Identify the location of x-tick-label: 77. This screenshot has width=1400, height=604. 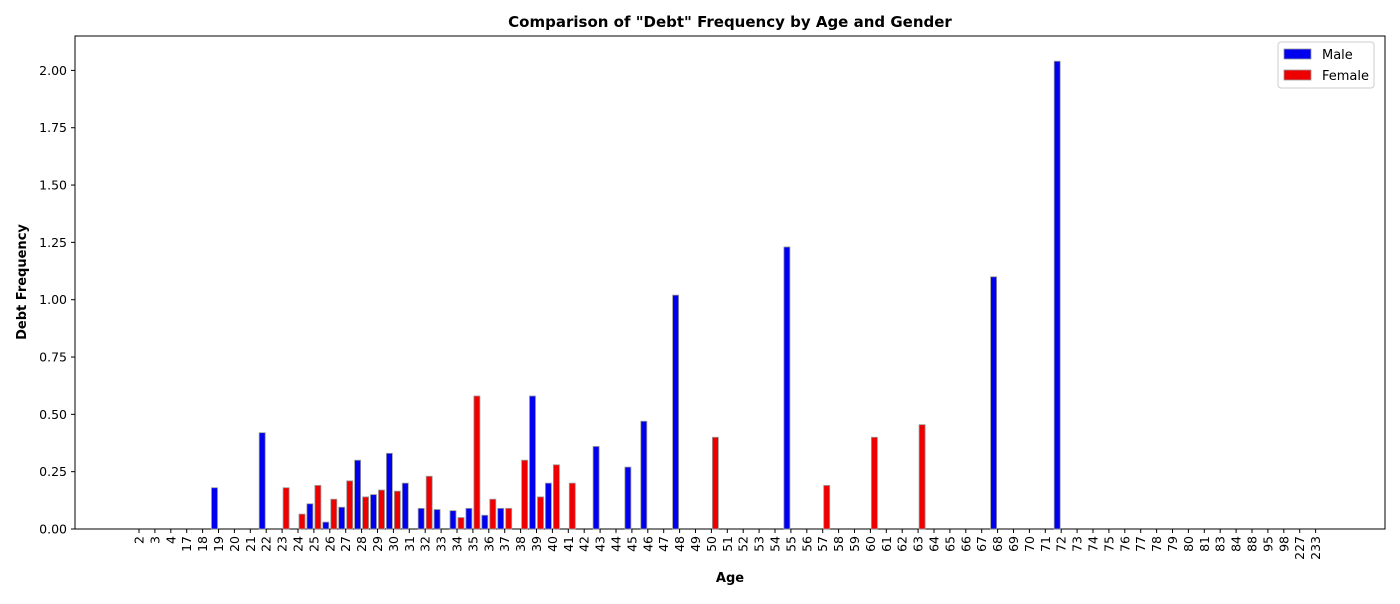
(1140, 544).